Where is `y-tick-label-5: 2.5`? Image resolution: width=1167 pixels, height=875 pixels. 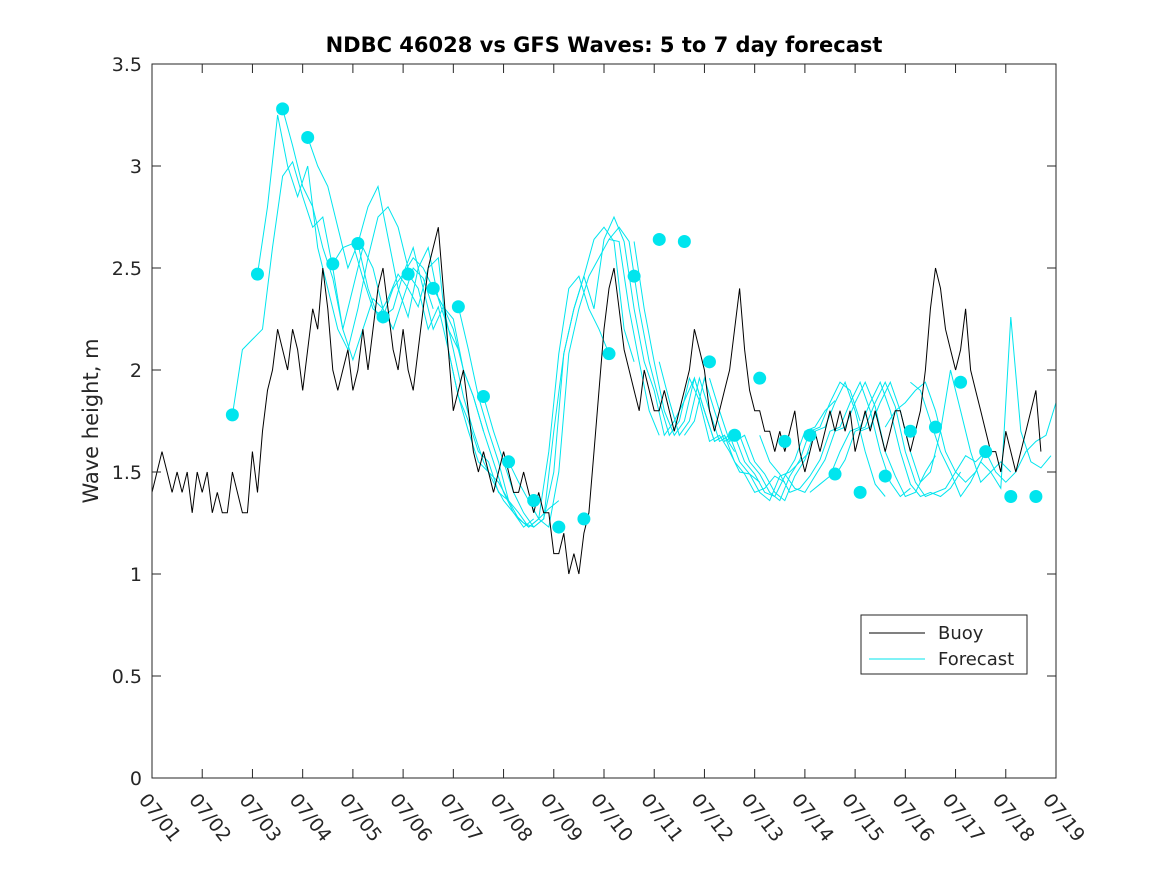
y-tick-label-5: 2.5 is located at coordinates (127, 269).